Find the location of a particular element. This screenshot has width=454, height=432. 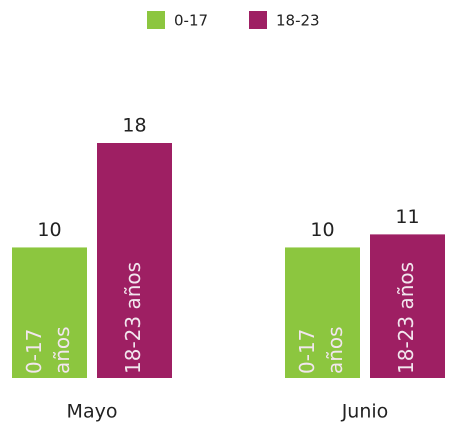

legend-label: 0-17 is located at coordinates (191, 21).